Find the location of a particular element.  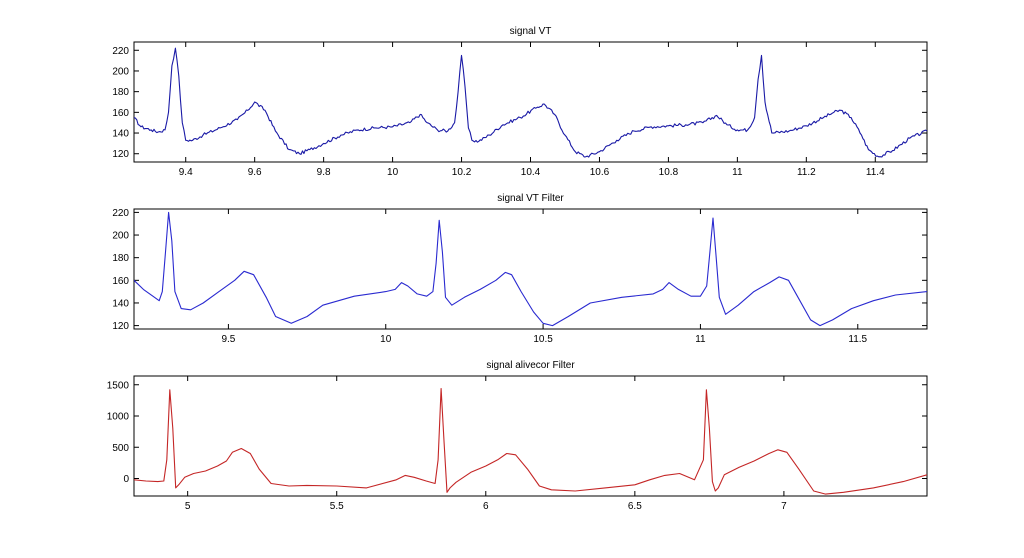

chart-title: signal VT is located at coordinates (531, 31).